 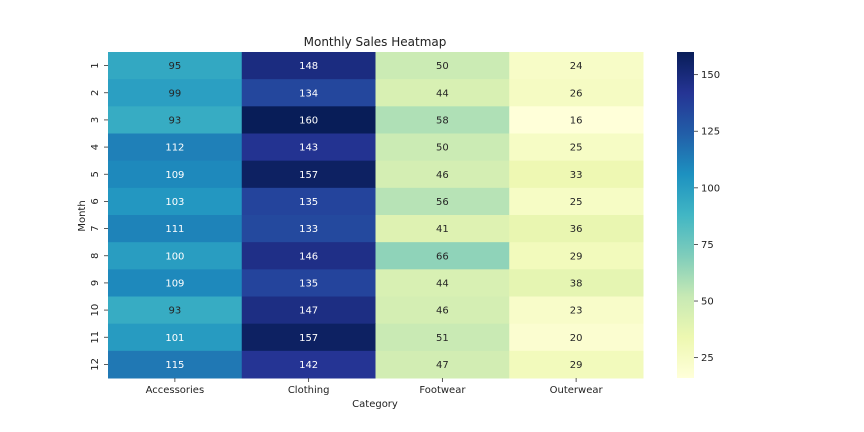 I want to click on cell-value-label: 147, so click(x=308, y=311).